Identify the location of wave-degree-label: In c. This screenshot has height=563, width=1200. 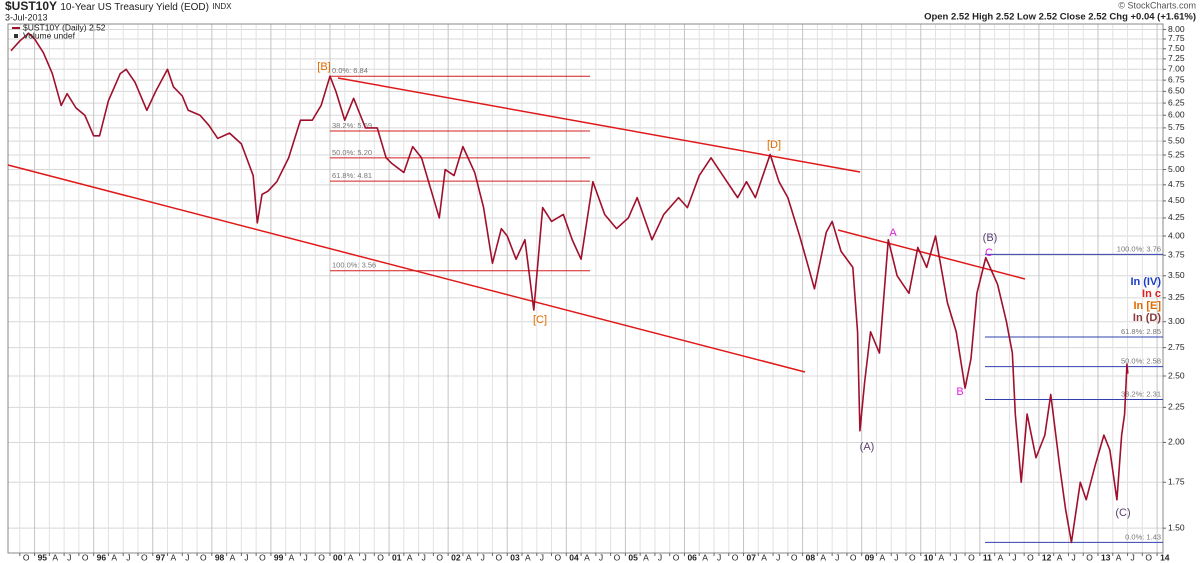
(1151, 294).